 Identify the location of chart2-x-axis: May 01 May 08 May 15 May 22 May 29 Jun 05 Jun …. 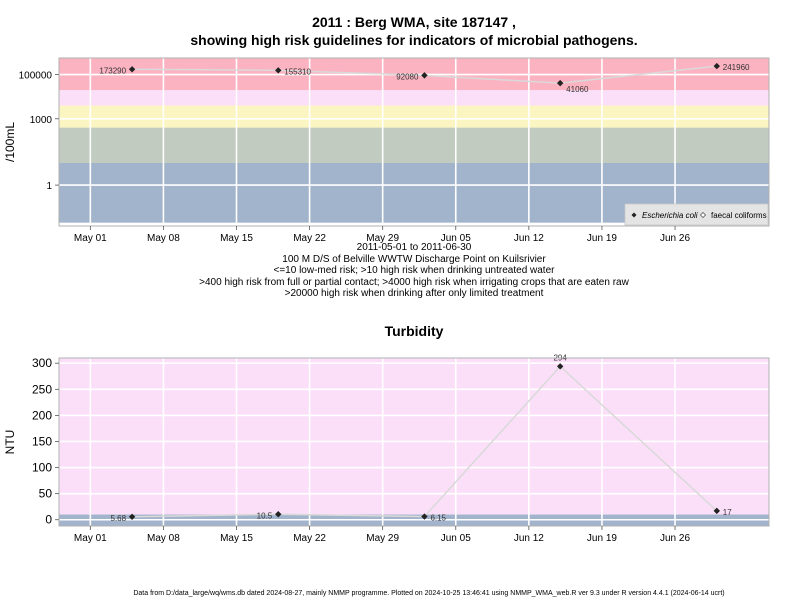
(382, 535).